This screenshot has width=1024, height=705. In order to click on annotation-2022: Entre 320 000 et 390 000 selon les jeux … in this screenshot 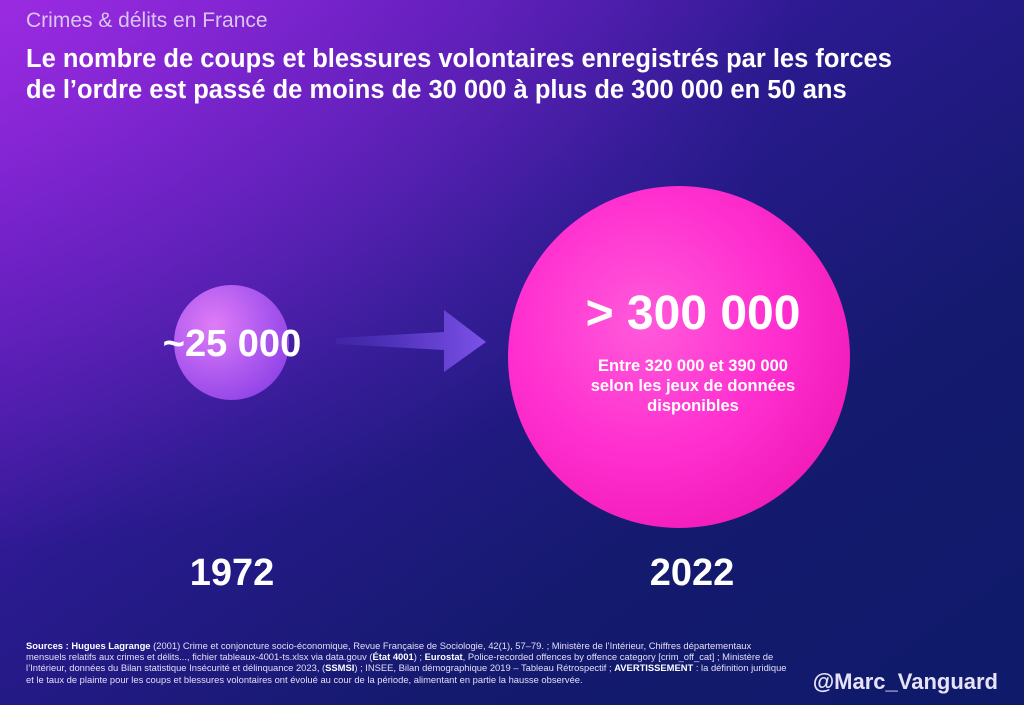, I will do `click(693, 386)`.